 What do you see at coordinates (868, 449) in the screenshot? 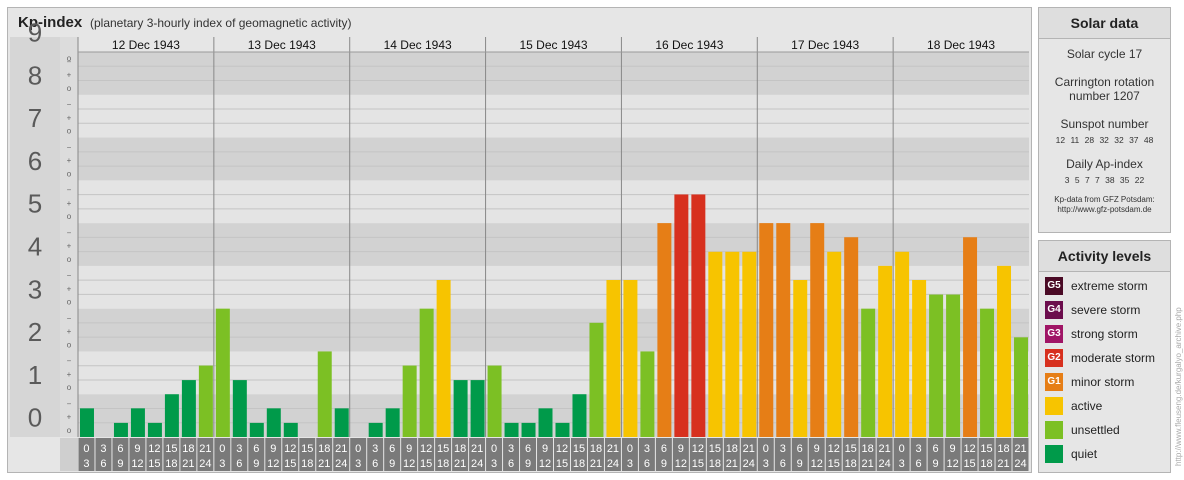
I see `hour-tick-start: 18` at bounding box center [868, 449].